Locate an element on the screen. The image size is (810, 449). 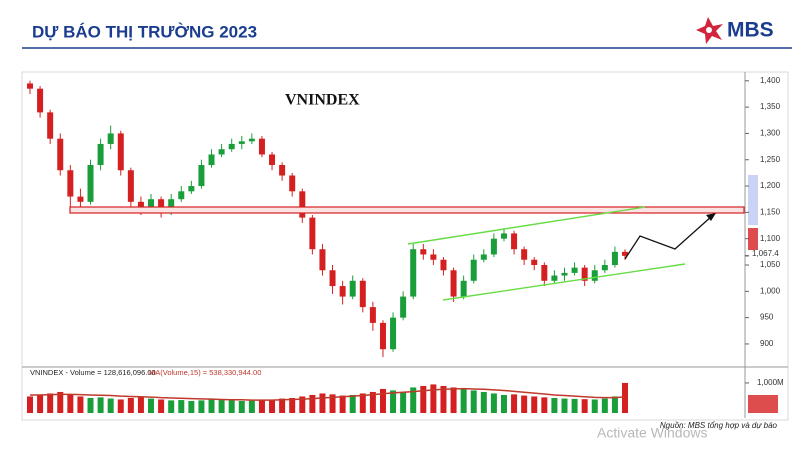
y-tick-label: 1,250 is located at coordinates (770, 159).